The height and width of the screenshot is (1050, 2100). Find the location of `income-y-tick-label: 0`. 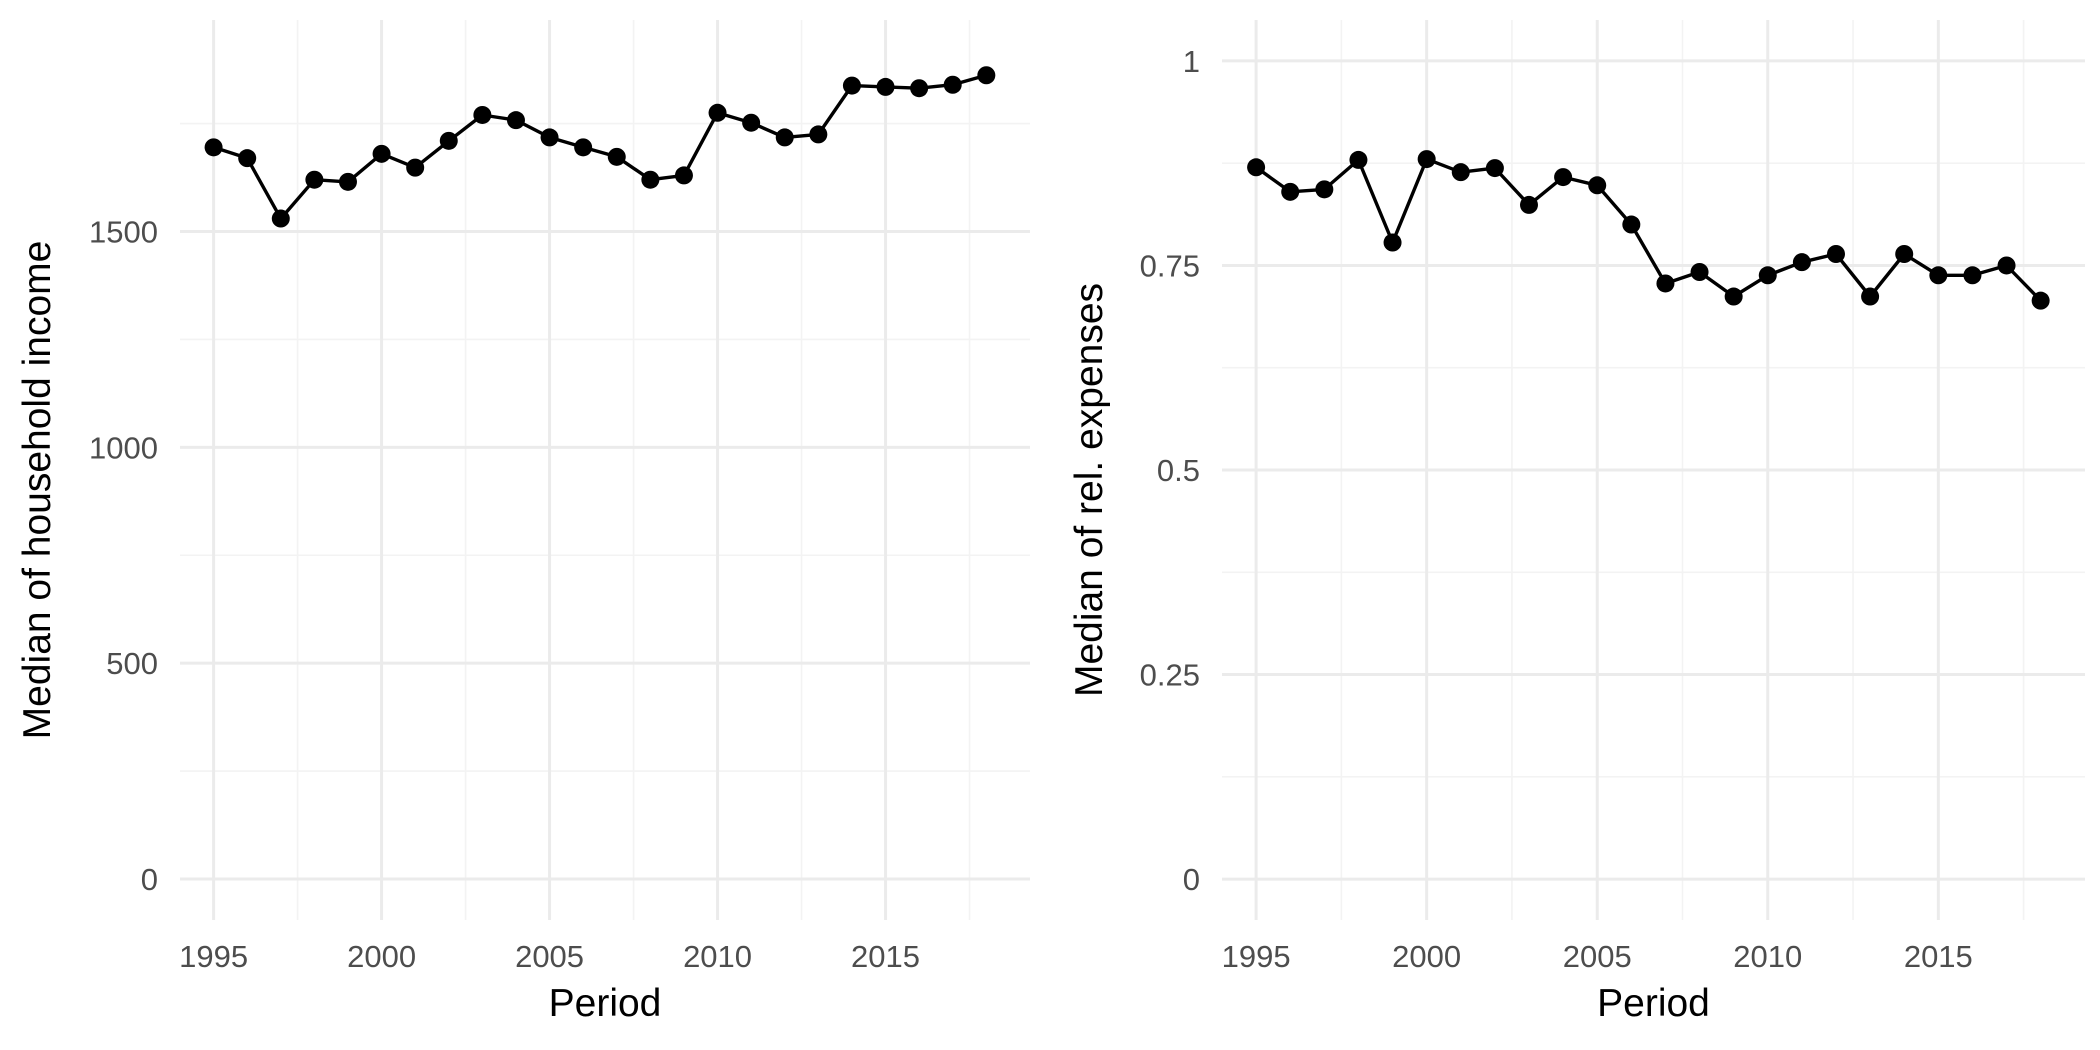

income-y-tick-label: 0 is located at coordinates (149, 879).